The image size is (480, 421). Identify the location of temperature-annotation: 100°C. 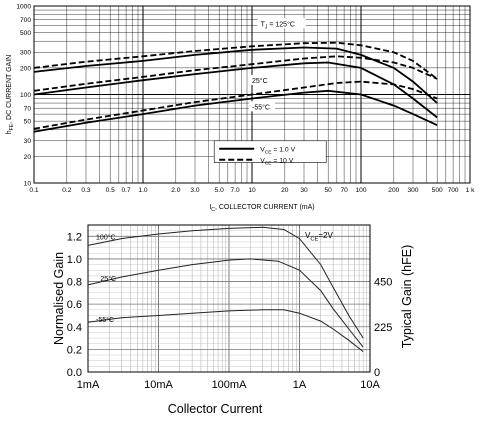
(106, 237).